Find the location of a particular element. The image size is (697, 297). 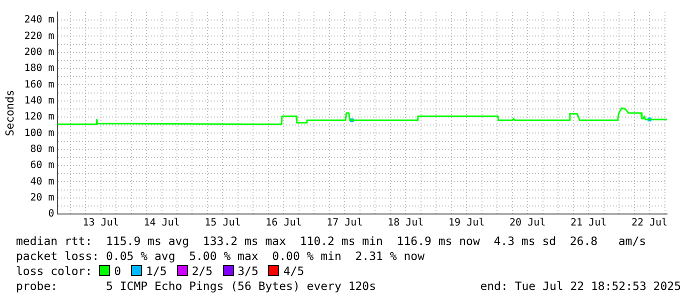

x-tick-label: 13 Jul is located at coordinates (100, 223).